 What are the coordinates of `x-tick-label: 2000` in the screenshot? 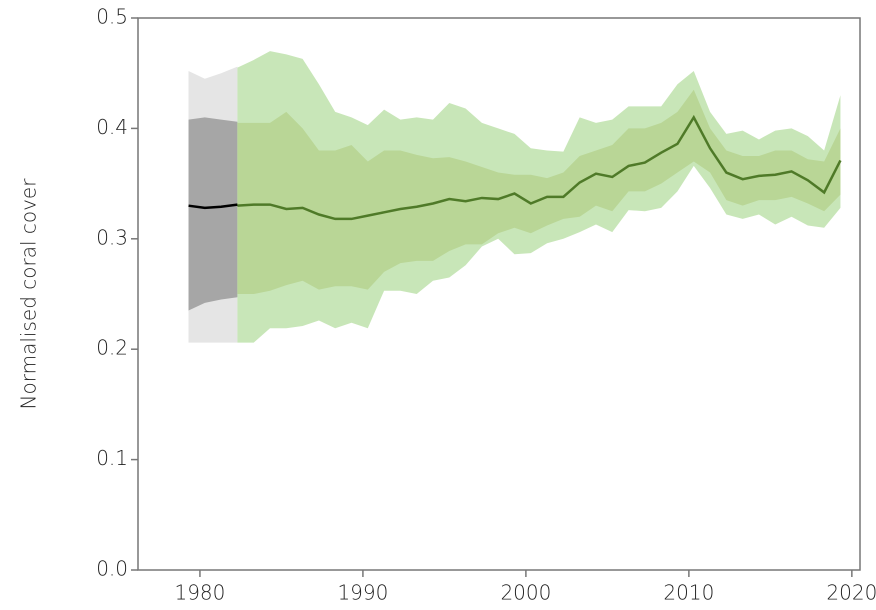 It's located at (525, 593).